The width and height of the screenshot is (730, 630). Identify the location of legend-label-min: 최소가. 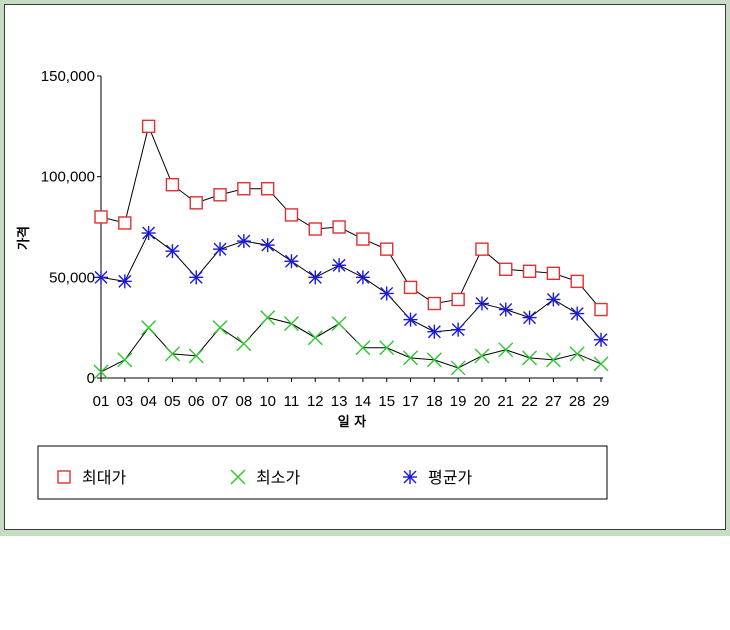
(278, 477).